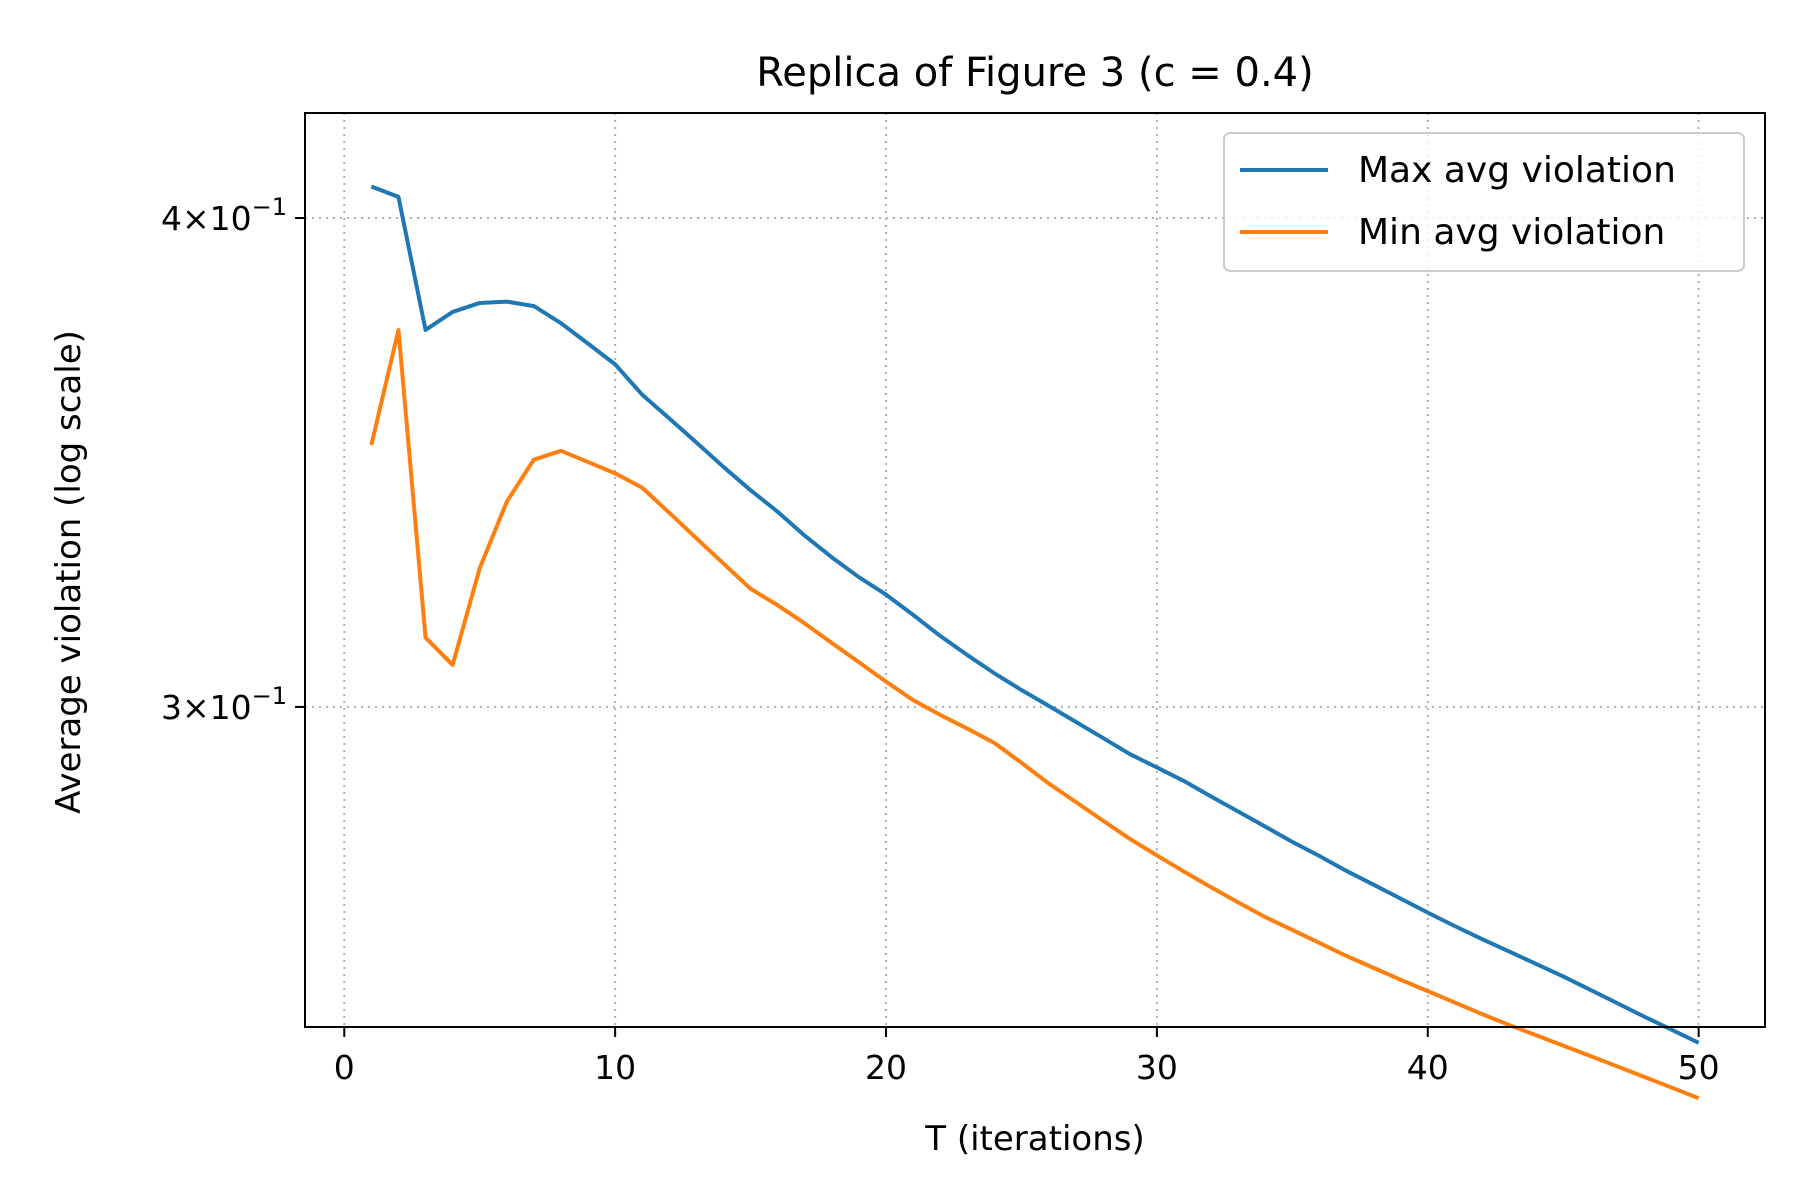 The image size is (1800, 1200). I want to click on x-axis-label: T (iterations), so click(1034, 1139).